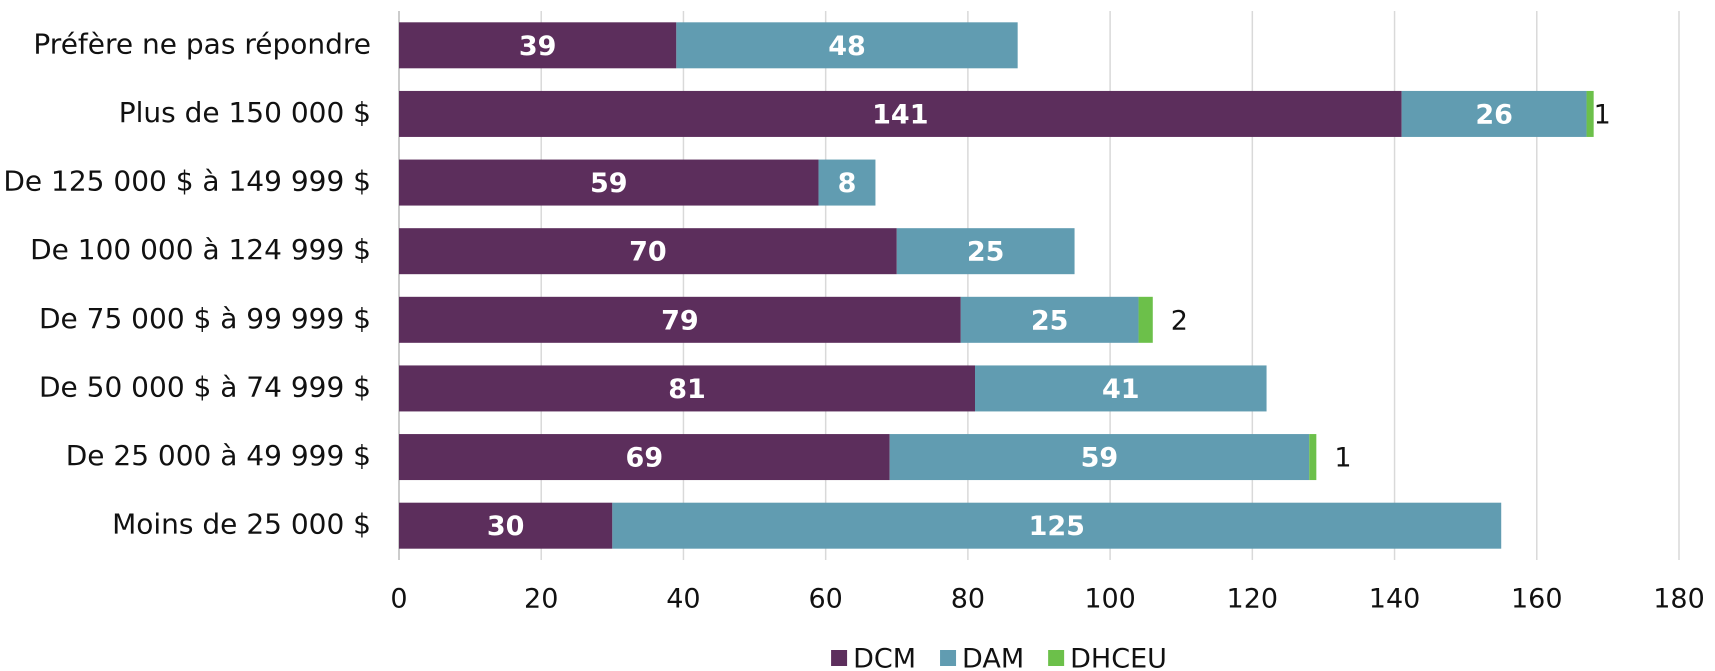 The image size is (1715, 671). Describe the element at coordinates (241, 524) in the screenshot. I see `y-tick-label: Moins de 25 000 $` at that location.